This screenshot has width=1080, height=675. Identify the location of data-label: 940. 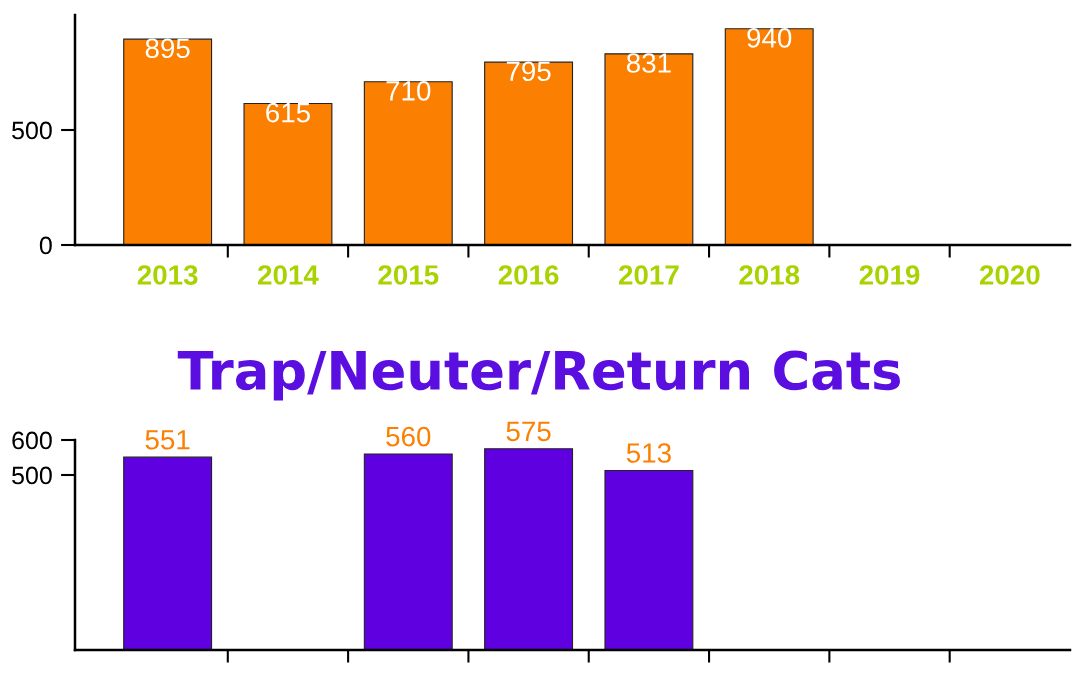
(769, 38).